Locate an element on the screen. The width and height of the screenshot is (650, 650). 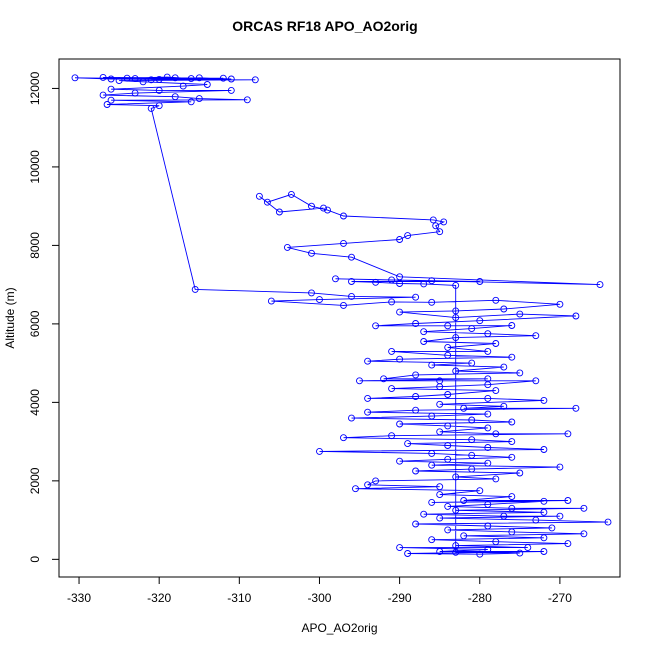
chart-title: ORCAS RF18 APO_AO2orig is located at coordinates (325, 26).